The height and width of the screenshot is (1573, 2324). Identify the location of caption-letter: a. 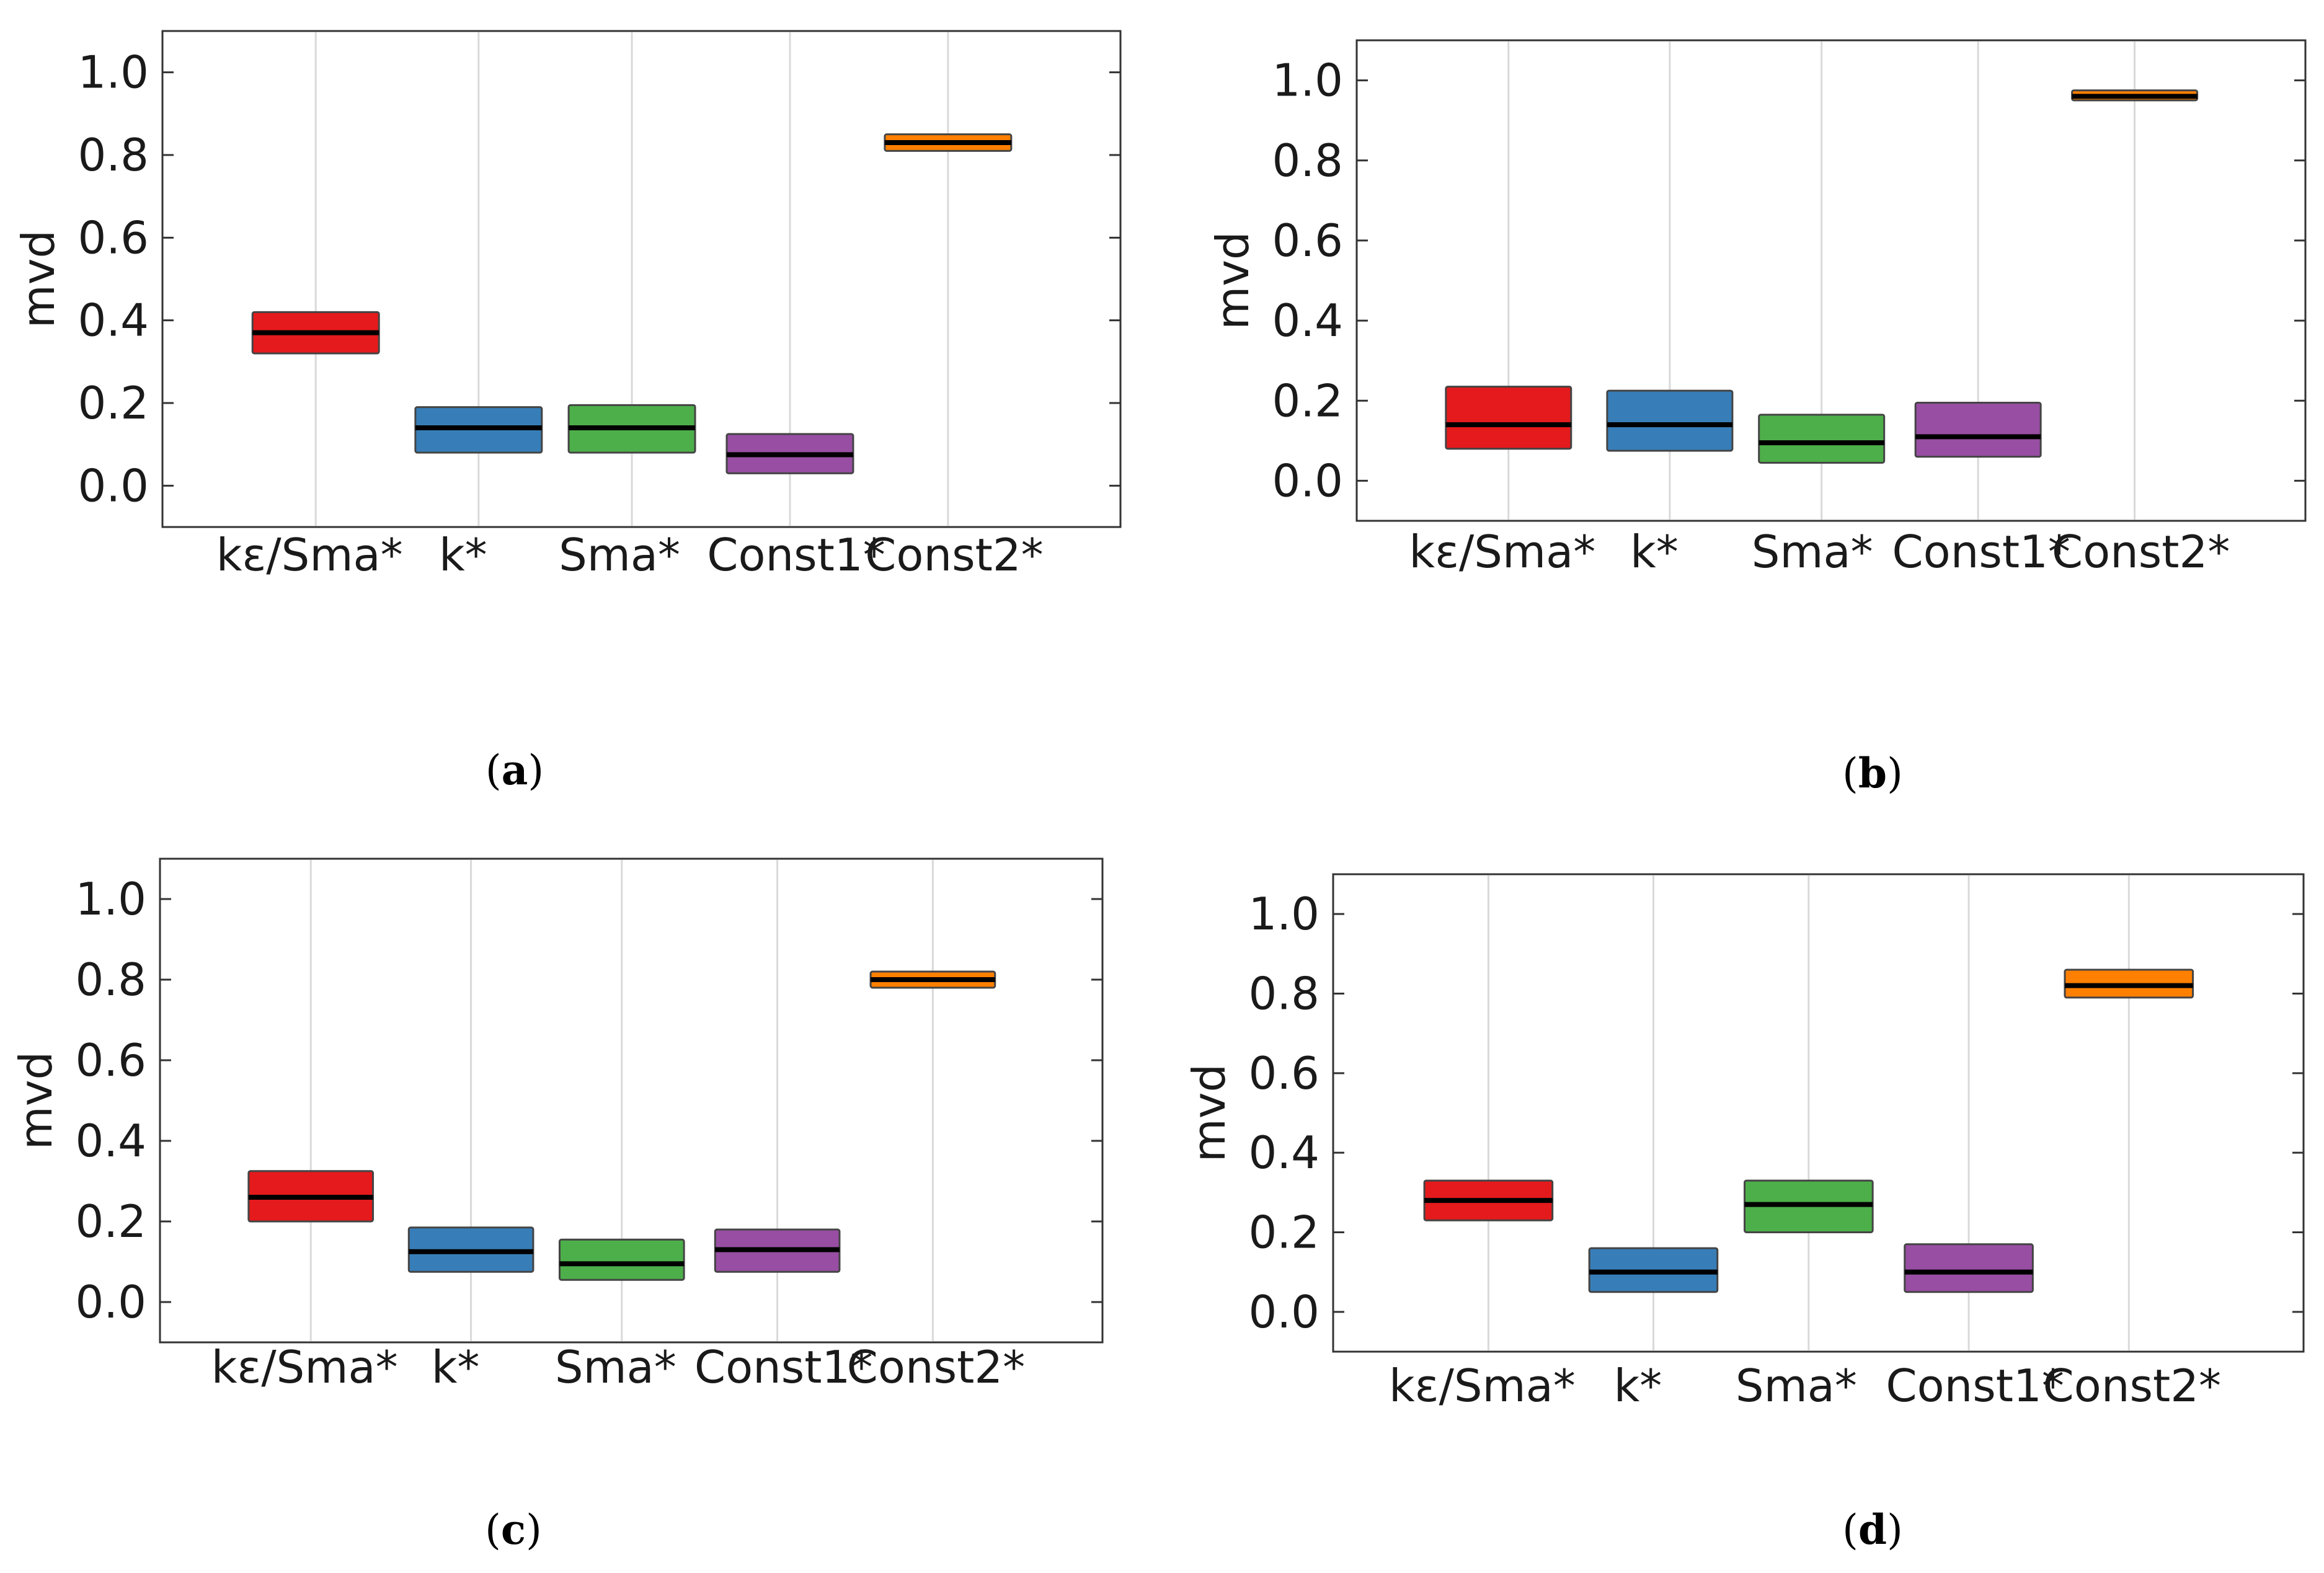
(515, 770).